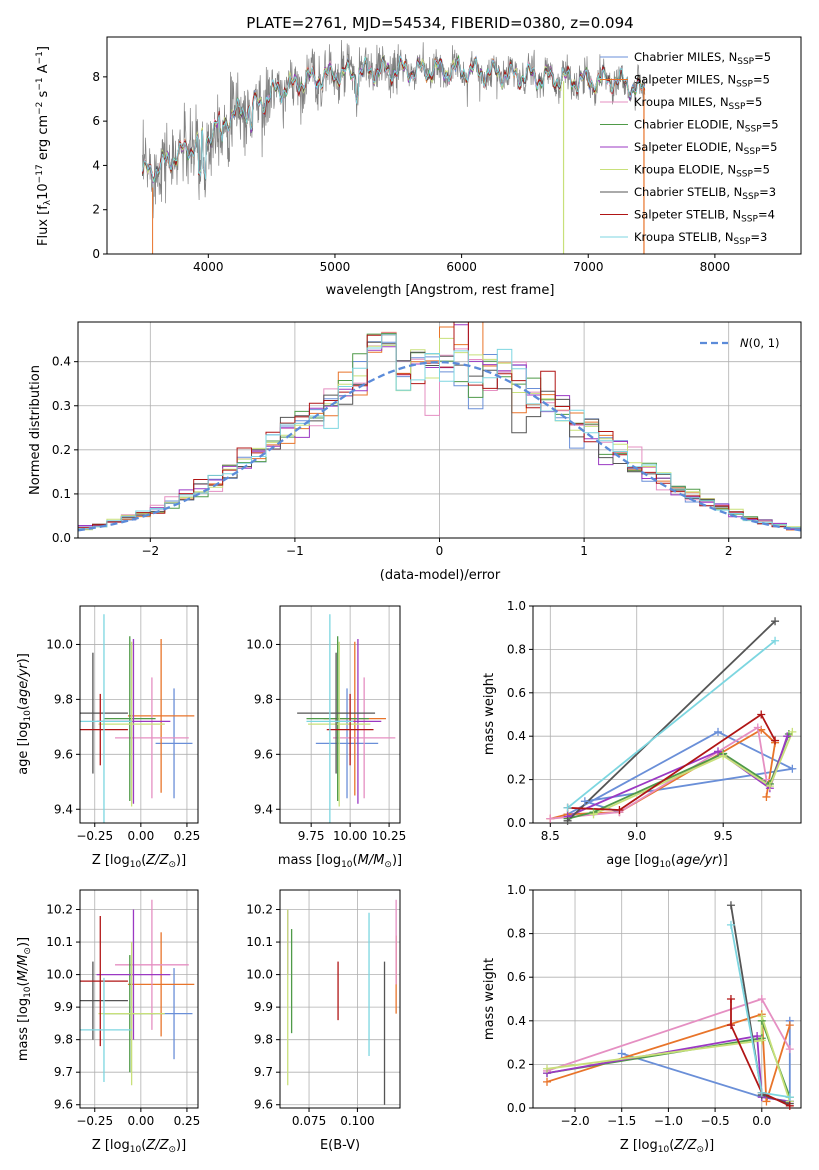 The width and height of the screenshot is (819, 1170). Describe the element at coordinates (63, 1105) in the screenshot. I see `y-tick-label: 9.6` at that location.